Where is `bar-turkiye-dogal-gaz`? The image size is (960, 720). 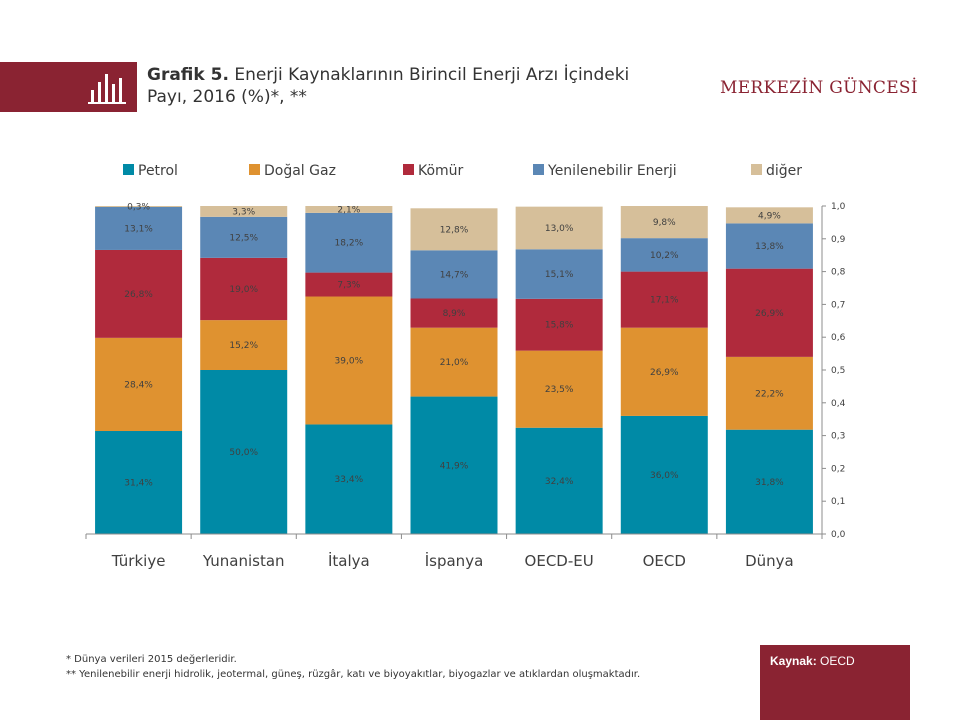 bar-turkiye-dogal-gaz is located at coordinates (139, 384).